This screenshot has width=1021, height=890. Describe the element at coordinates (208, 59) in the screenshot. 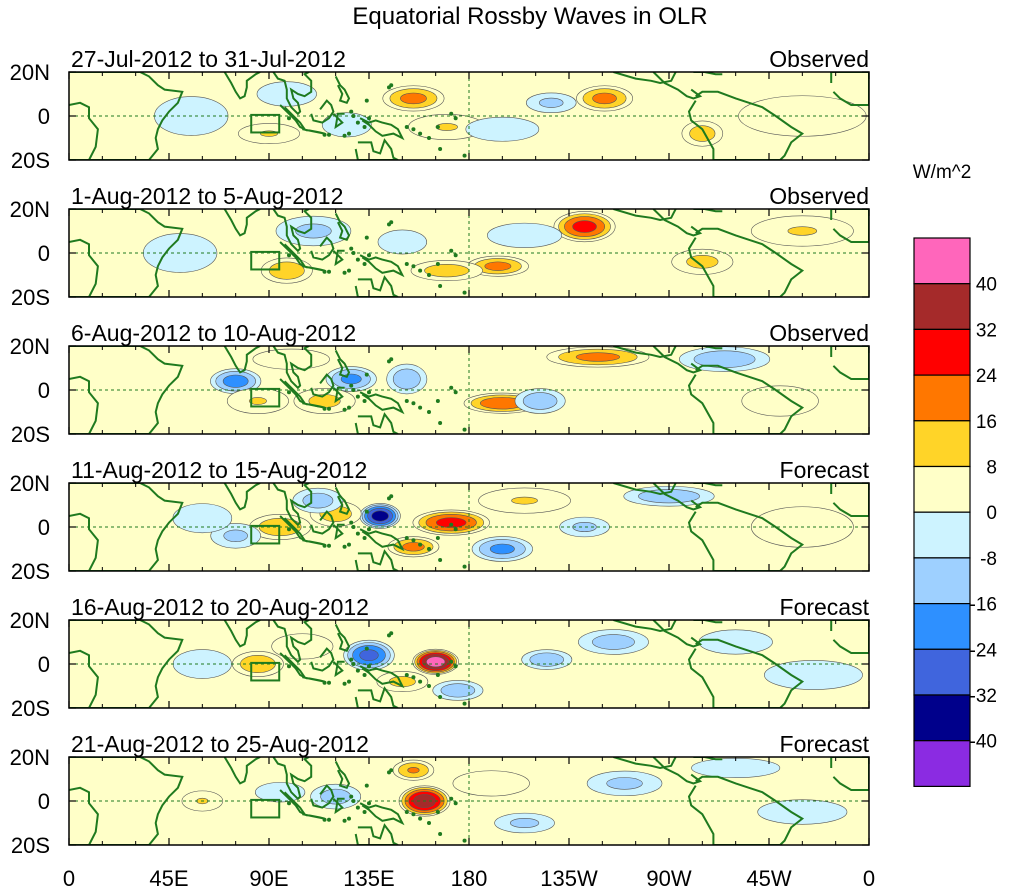

I see `panel-period-label: 27-Jul-2012 to 31-Jul-2012` at that location.